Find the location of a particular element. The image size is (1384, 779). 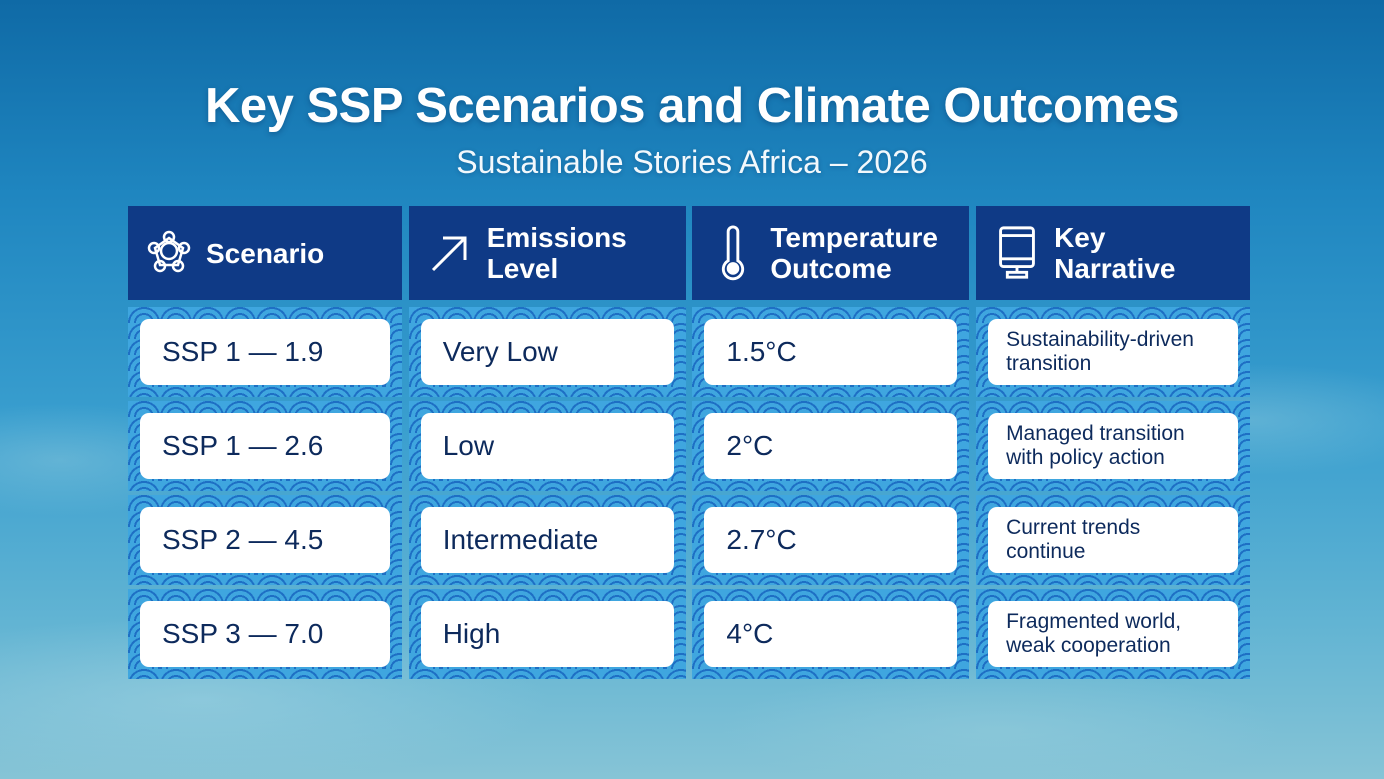

narrative-line: continue is located at coordinates (1046, 551).